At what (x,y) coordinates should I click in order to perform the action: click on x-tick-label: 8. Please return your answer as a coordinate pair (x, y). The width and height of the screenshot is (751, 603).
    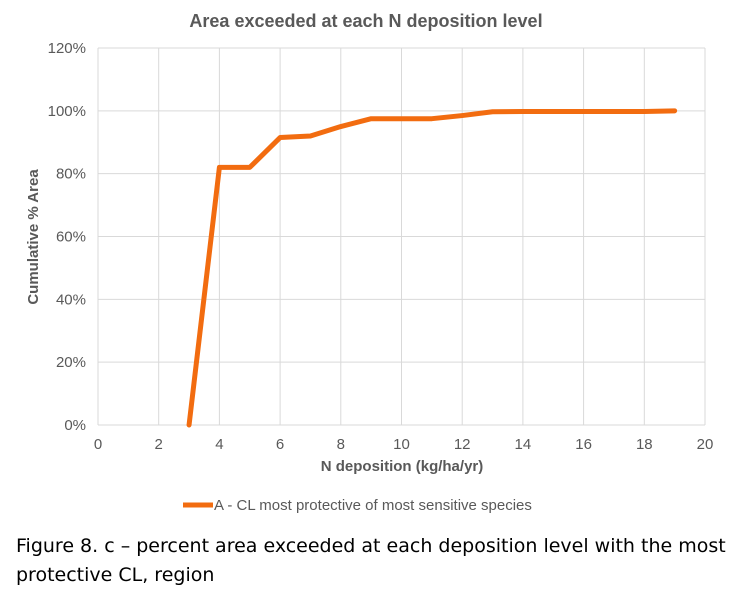
    Looking at the image, I should click on (341, 444).